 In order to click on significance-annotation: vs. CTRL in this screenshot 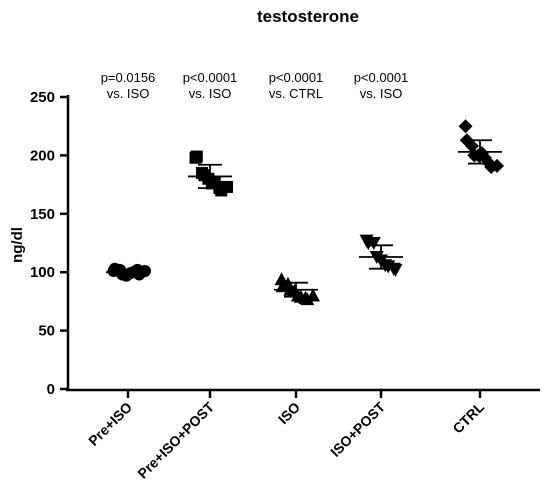, I will do `click(296, 93)`.